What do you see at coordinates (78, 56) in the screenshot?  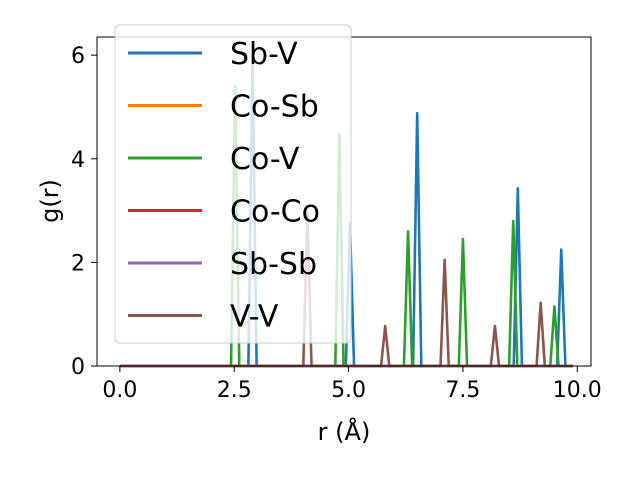 I see `y-tick-label: 6` at bounding box center [78, 56].